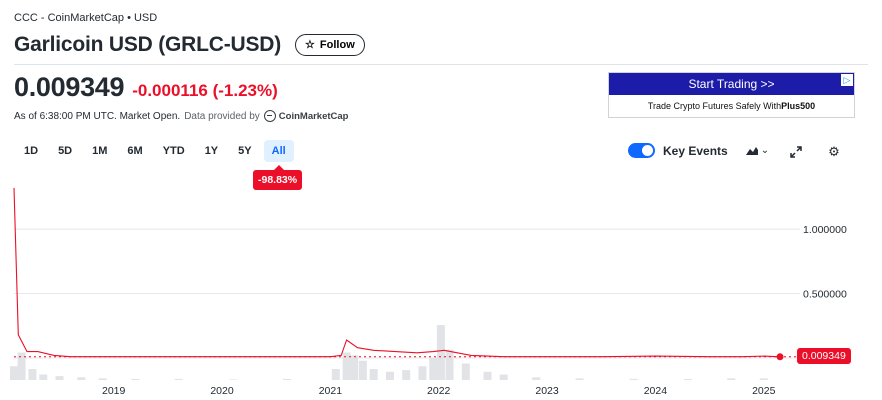  What do you see at coordinates (65, 151) in the screenshot?
I see `range-5d: 5D` at bounding box center [65, 151].